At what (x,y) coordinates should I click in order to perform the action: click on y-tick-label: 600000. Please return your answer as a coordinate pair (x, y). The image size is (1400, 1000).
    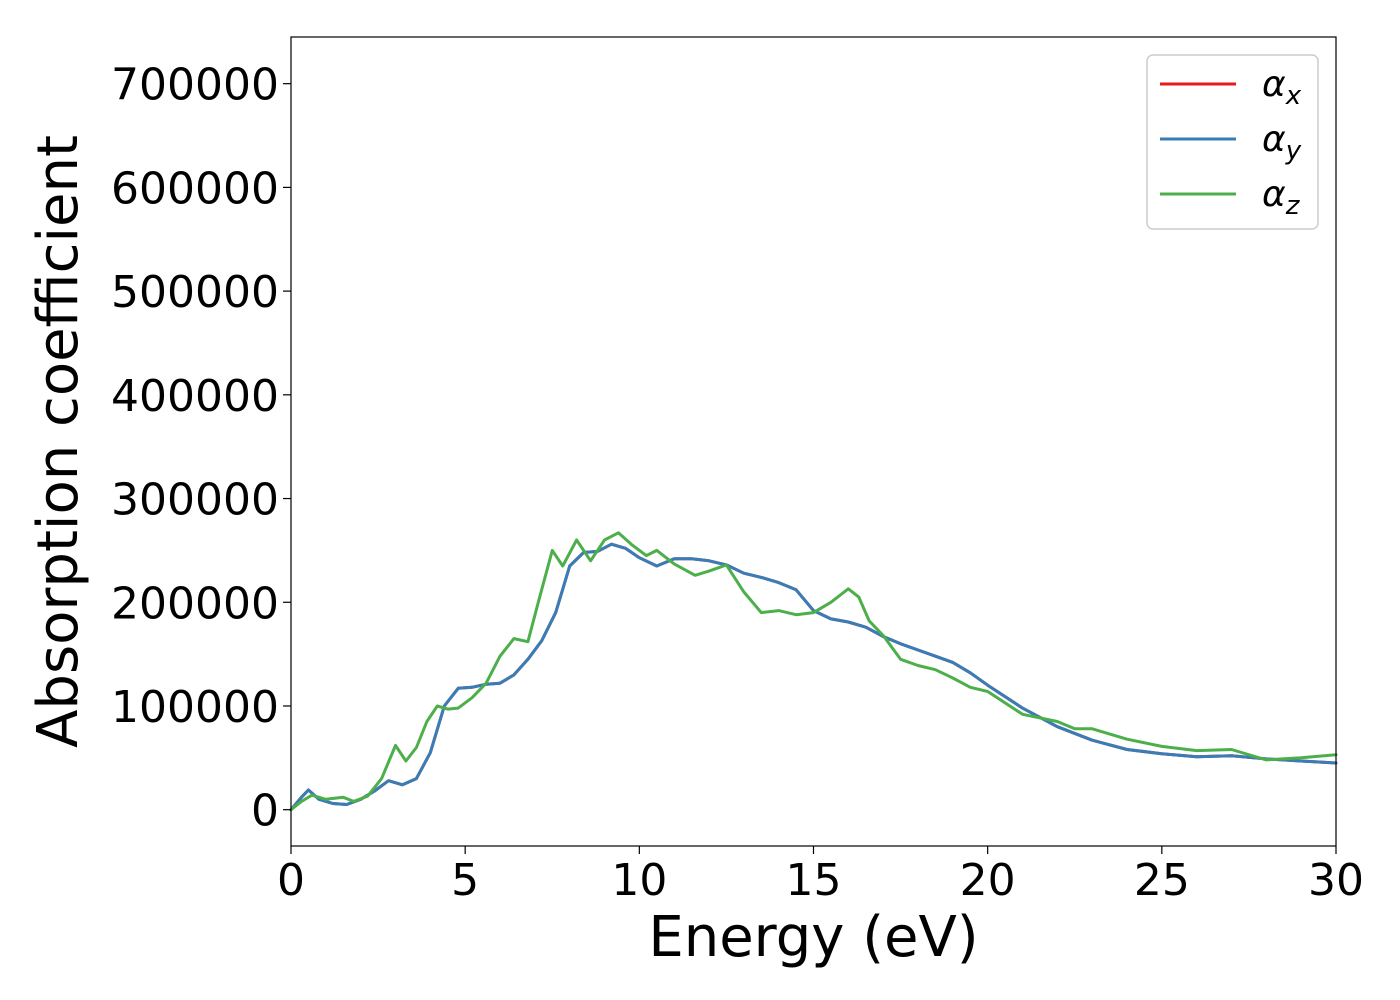
    Looking at the image, I should click on (195, 188).